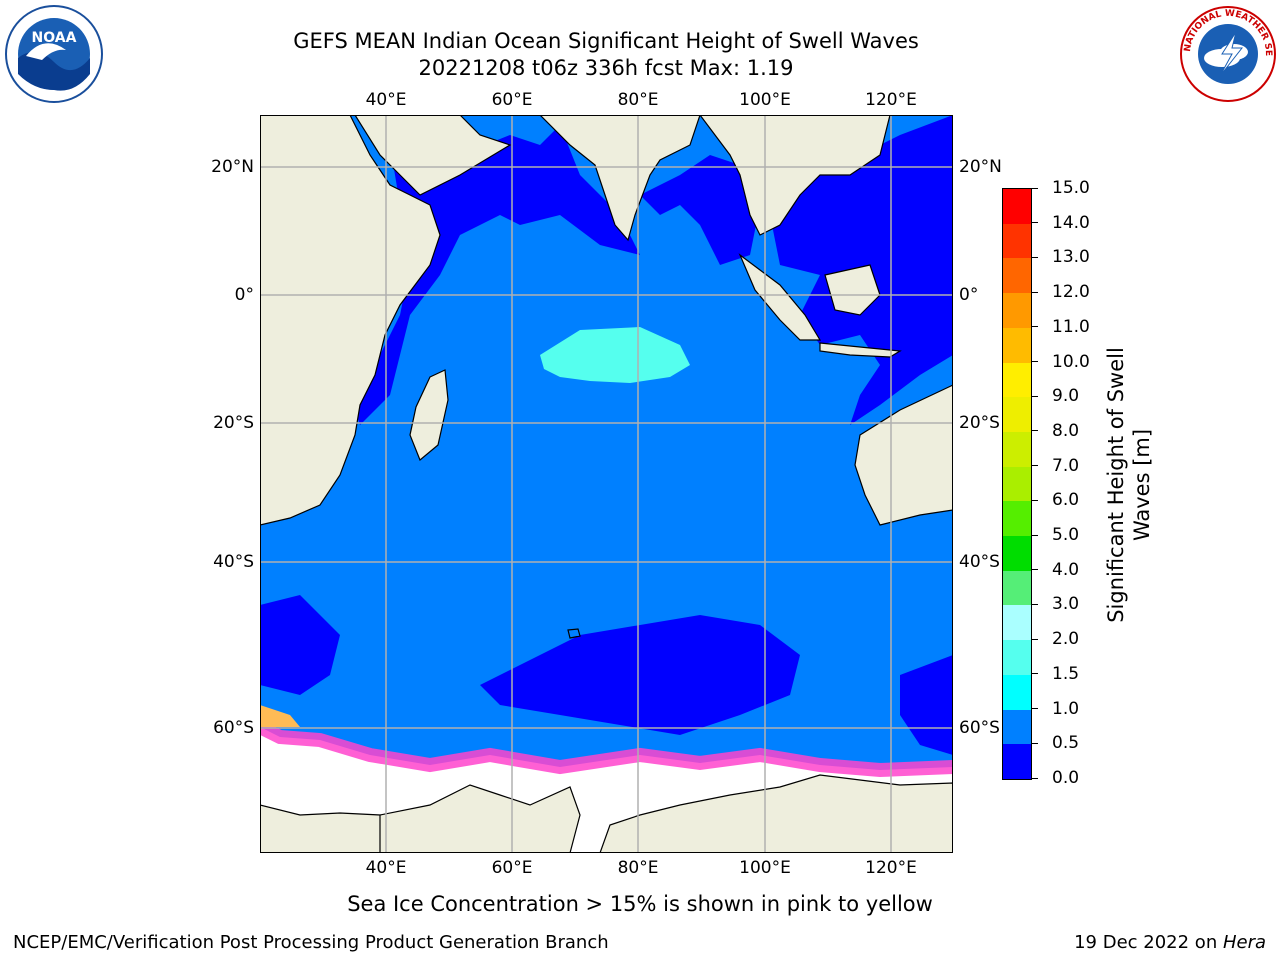  I want to click on high-swell-patch, so click(615, 355).